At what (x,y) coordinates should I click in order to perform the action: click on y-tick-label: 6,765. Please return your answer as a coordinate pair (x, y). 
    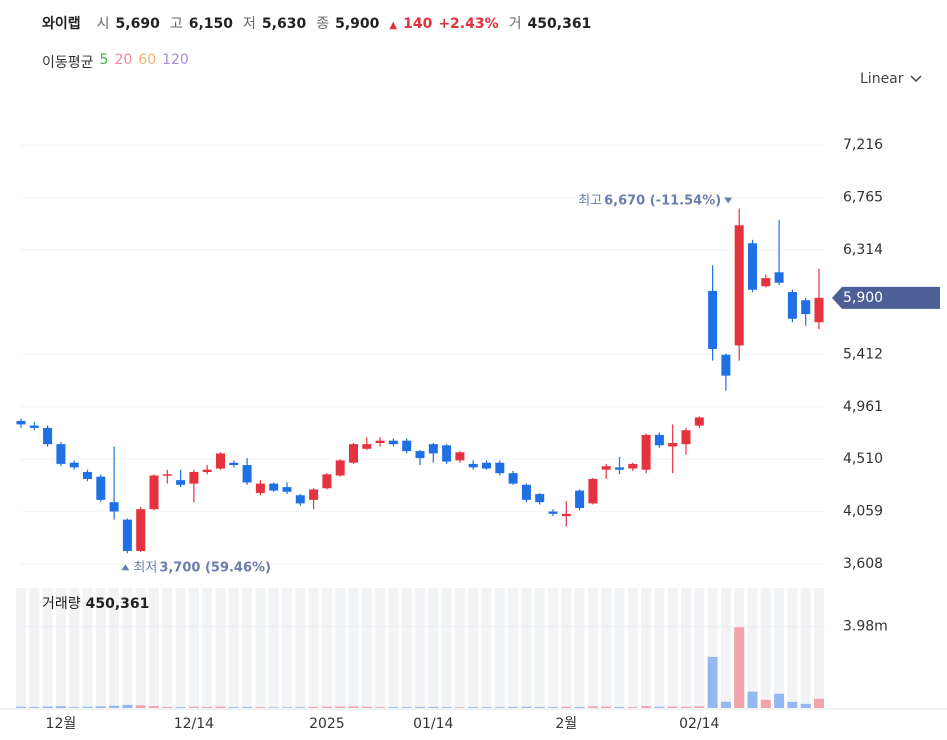
    Looking at the image, I should click on (863, 197).